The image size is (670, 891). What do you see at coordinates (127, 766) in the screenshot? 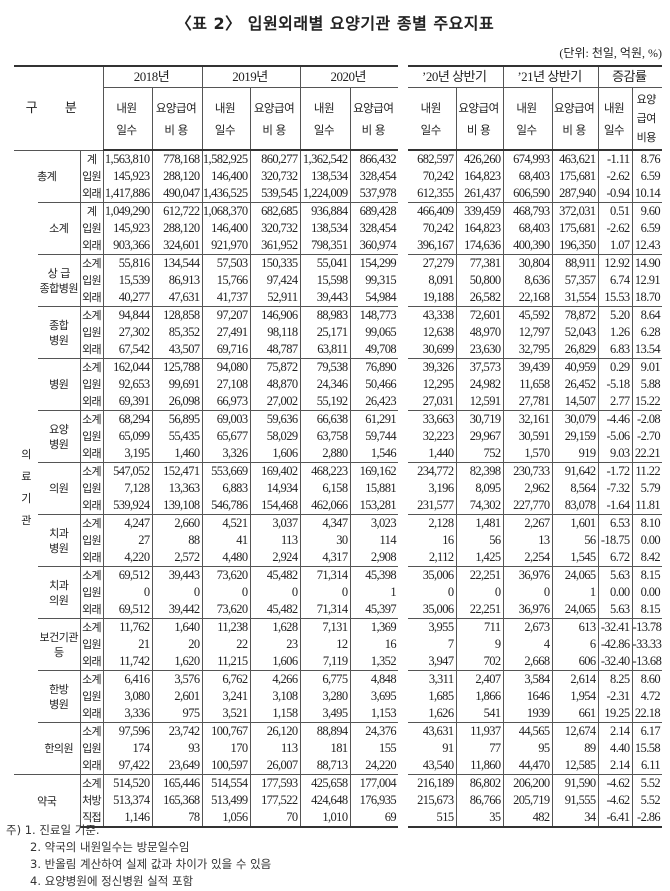
I see `value-cell: 97,422` at bounding box center [127, 766].